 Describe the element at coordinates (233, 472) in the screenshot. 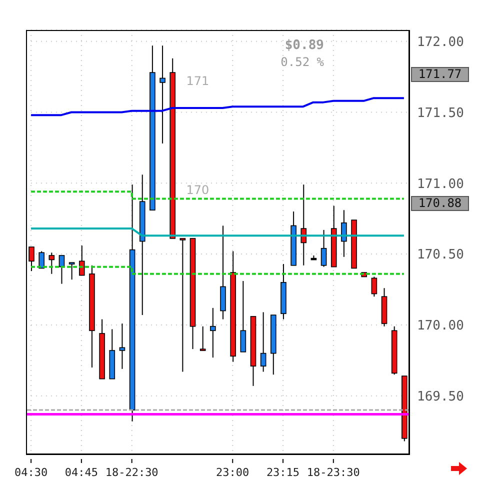

I see `x-tick-label: 23:00` at that location.